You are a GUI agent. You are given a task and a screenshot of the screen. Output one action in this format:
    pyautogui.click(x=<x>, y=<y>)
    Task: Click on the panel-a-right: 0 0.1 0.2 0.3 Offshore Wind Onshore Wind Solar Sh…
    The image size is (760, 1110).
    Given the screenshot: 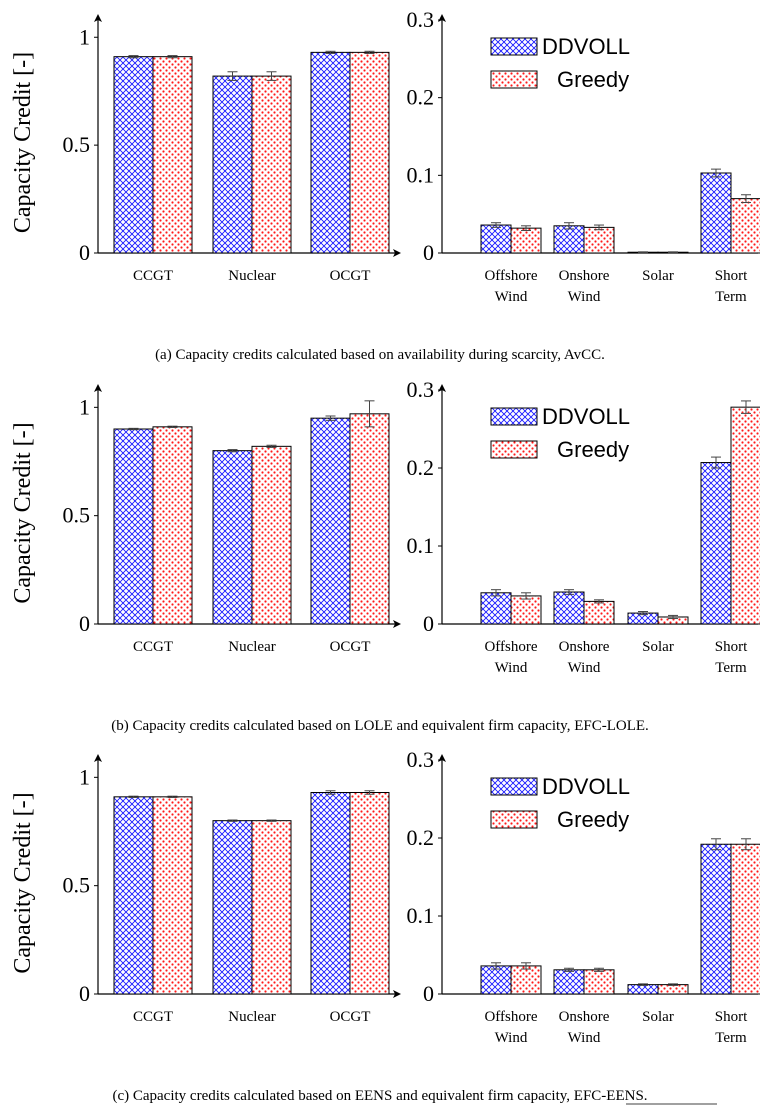 What is the action you would take?
    pyautogui.click(x=583, y=156)
    